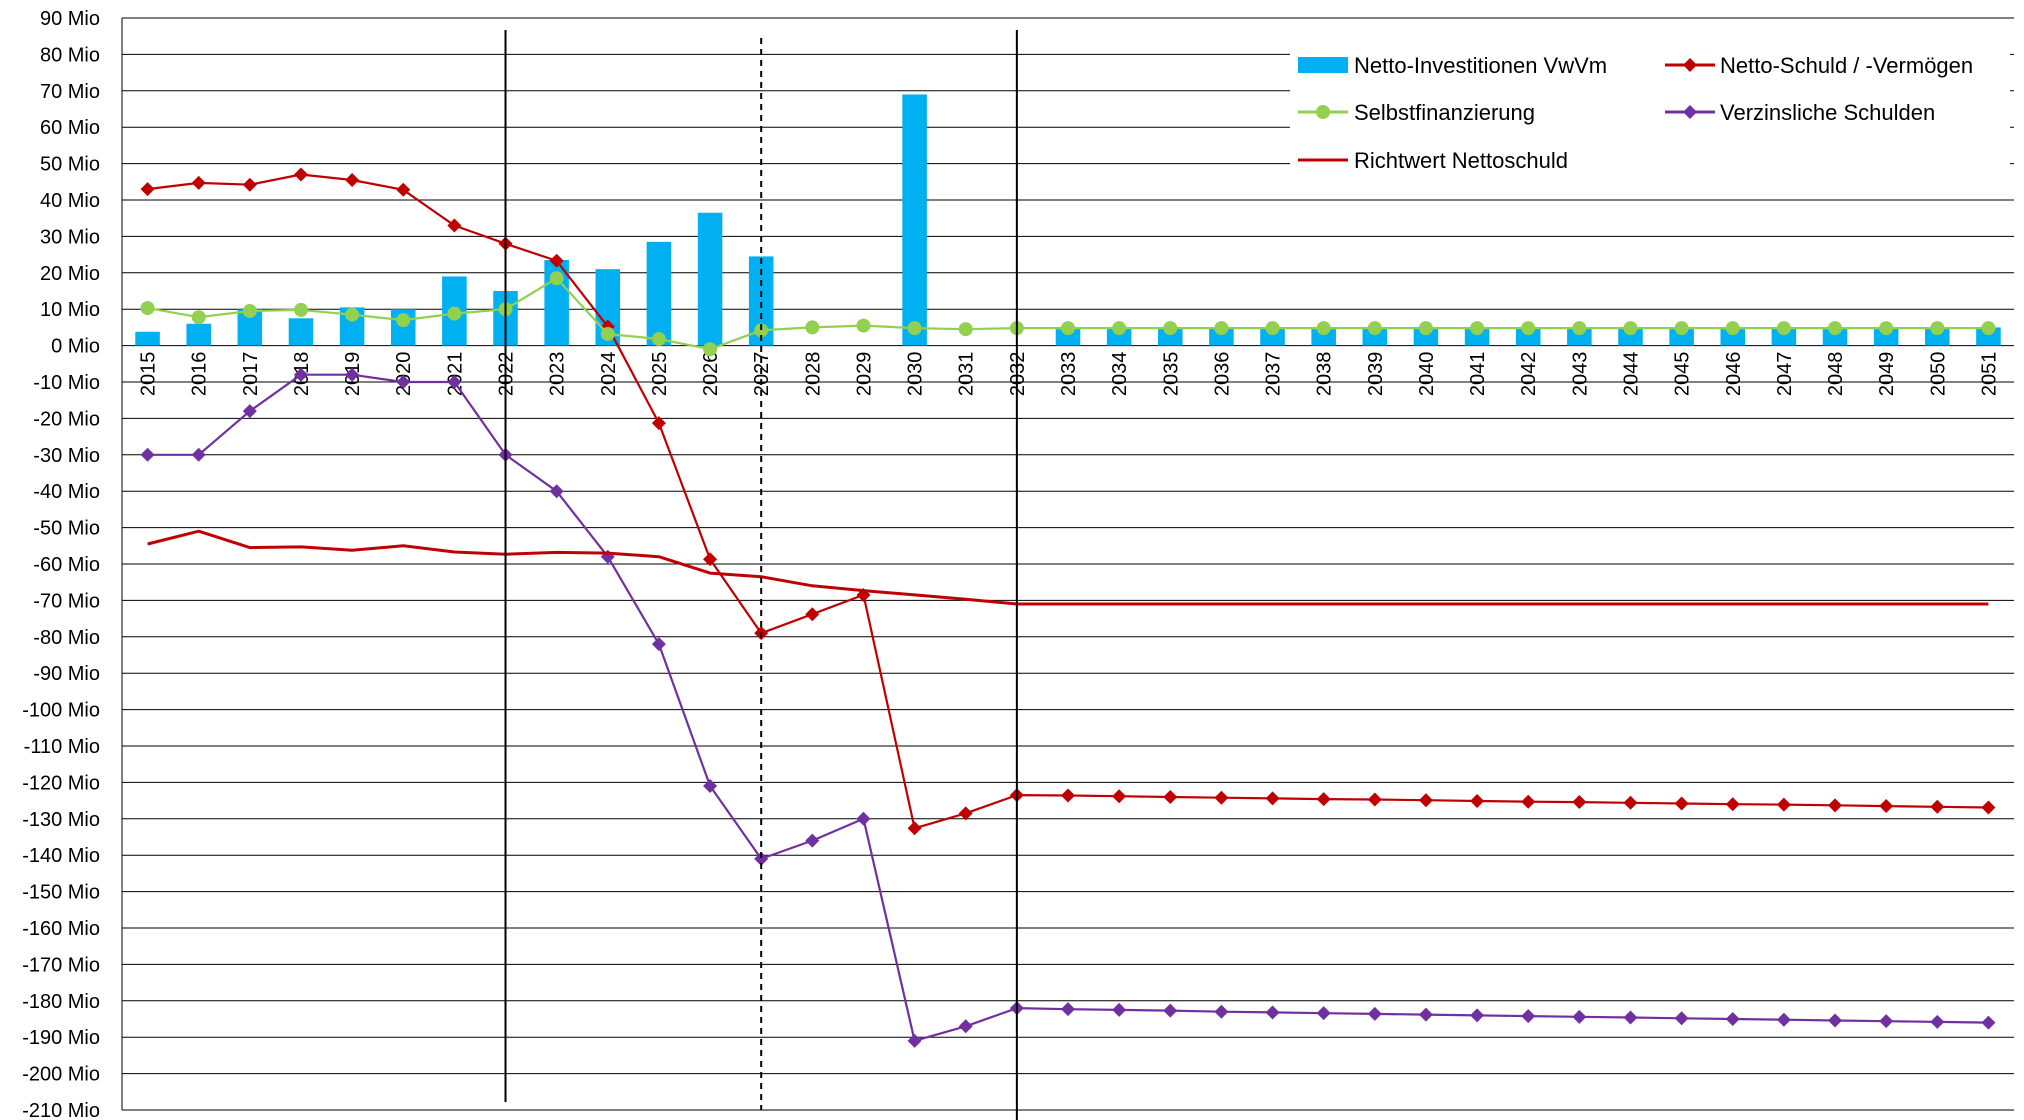 The width and height of the screenshot is (2024, 1120). I want to click on x-tick-label: 2040, so click(1427, 374).